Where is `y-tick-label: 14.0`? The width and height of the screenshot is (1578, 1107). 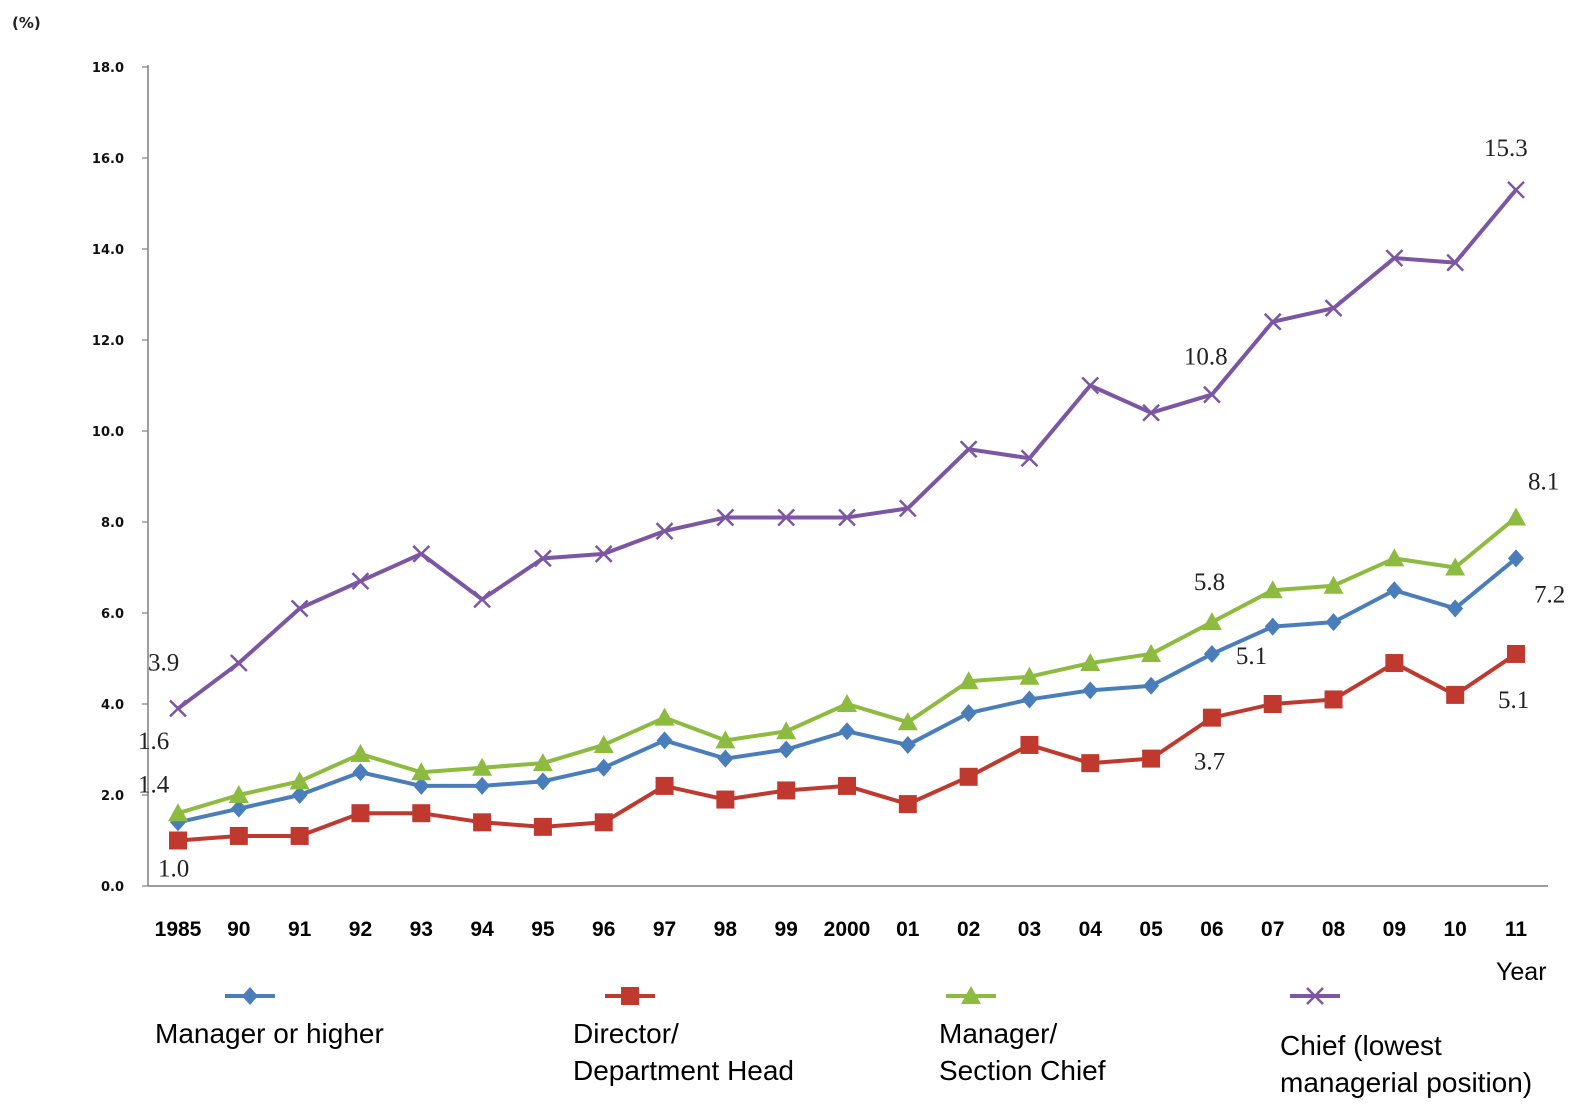
y-tick-label: 14.0 is located at coordinates (108, 250).